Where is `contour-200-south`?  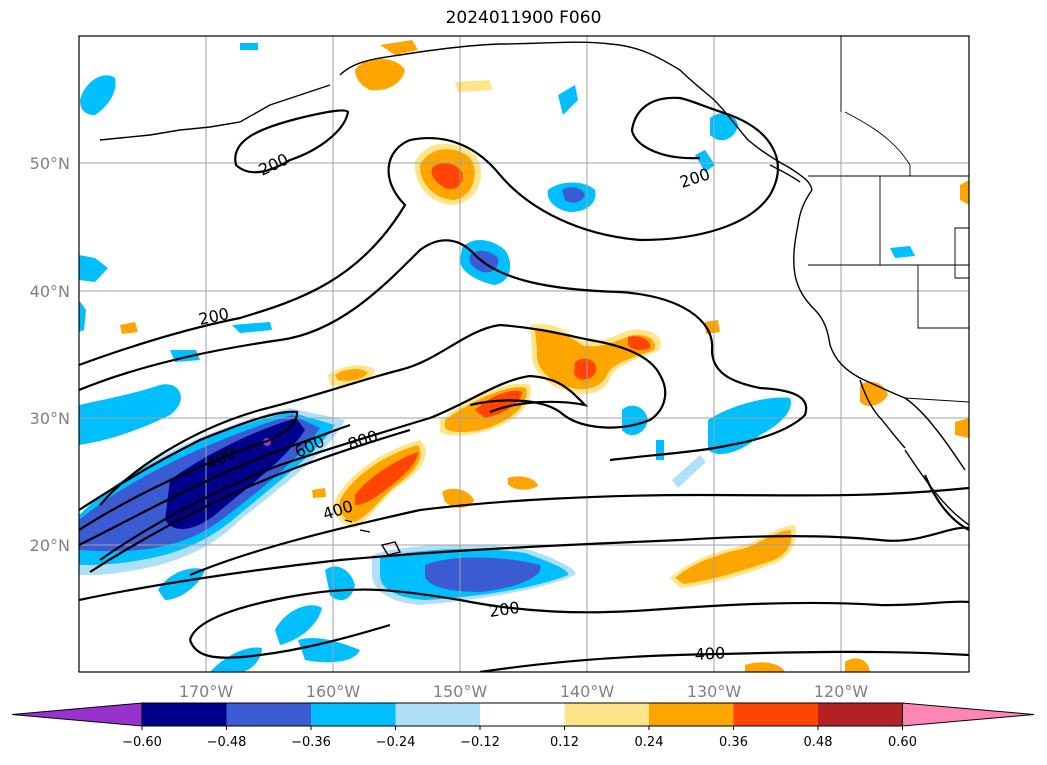 contour-200-south is located at coordinates (524, 564).